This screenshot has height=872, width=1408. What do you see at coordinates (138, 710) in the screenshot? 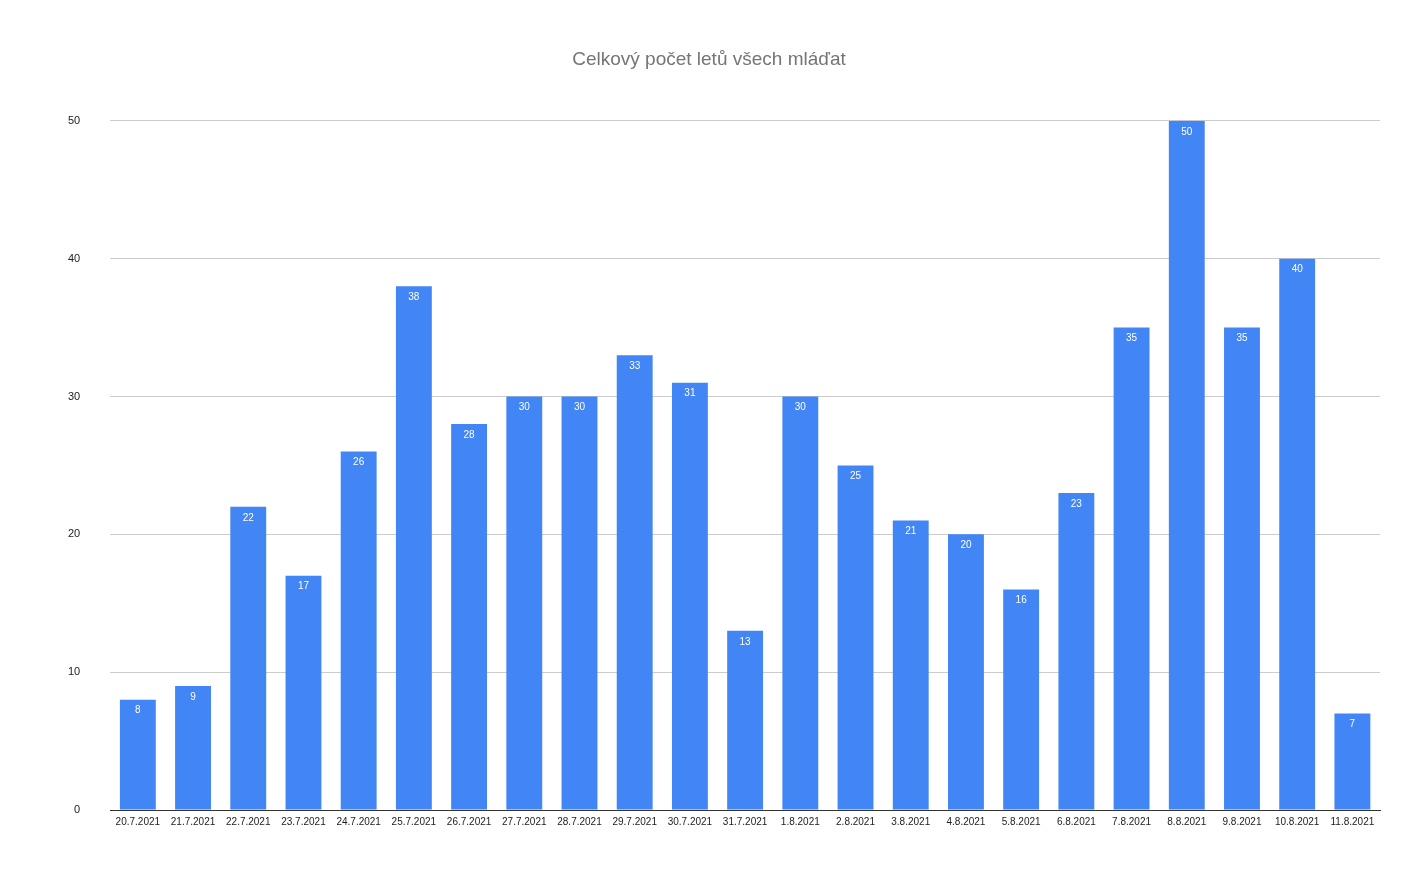
I see `data-label: 8` at bounding box center [138, 710].